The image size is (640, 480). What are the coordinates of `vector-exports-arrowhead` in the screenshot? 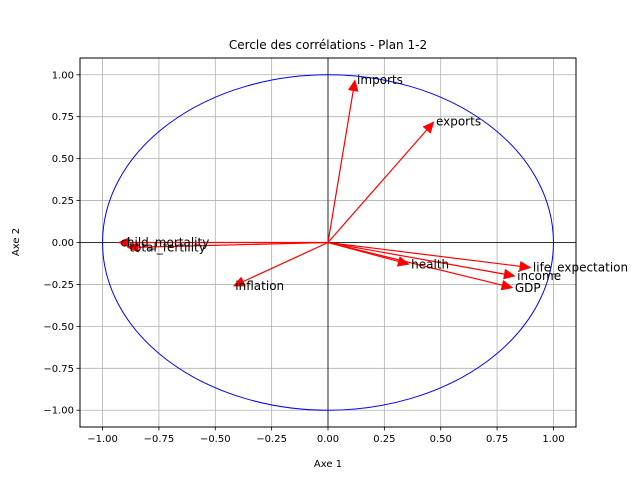 It's located at (428, 127).